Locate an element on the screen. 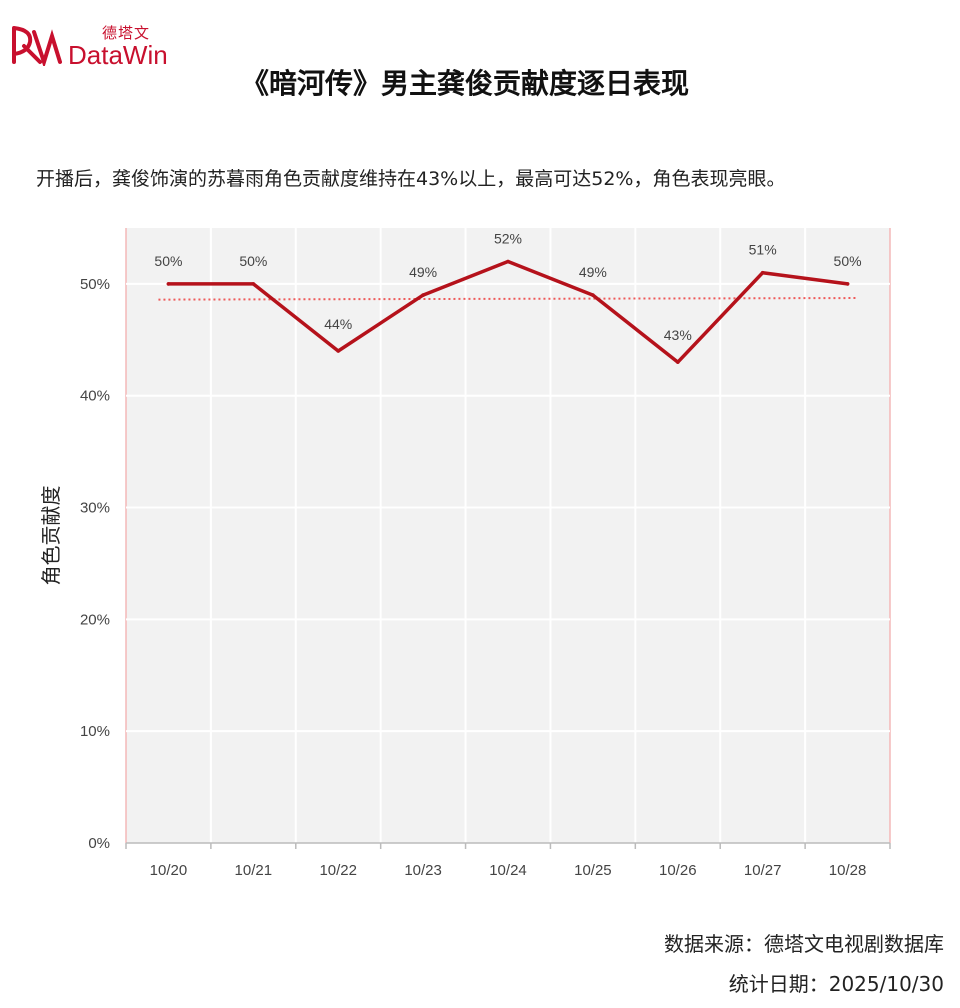 This screenshot has height=1008, width=960. x-tick-label: 10/24 is located at coordinates (508, 870).